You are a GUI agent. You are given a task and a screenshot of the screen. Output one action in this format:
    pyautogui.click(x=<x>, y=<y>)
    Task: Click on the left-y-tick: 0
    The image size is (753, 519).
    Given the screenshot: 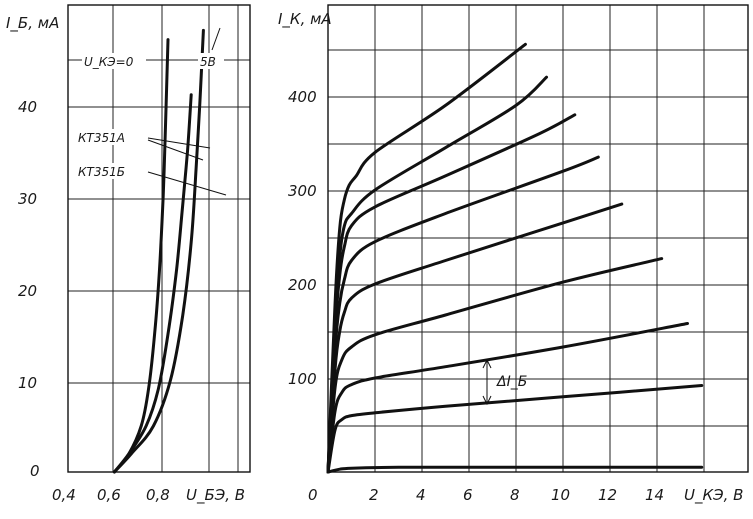 What is the action you would take?
    pyautogui.click(x=35, y=471)
    